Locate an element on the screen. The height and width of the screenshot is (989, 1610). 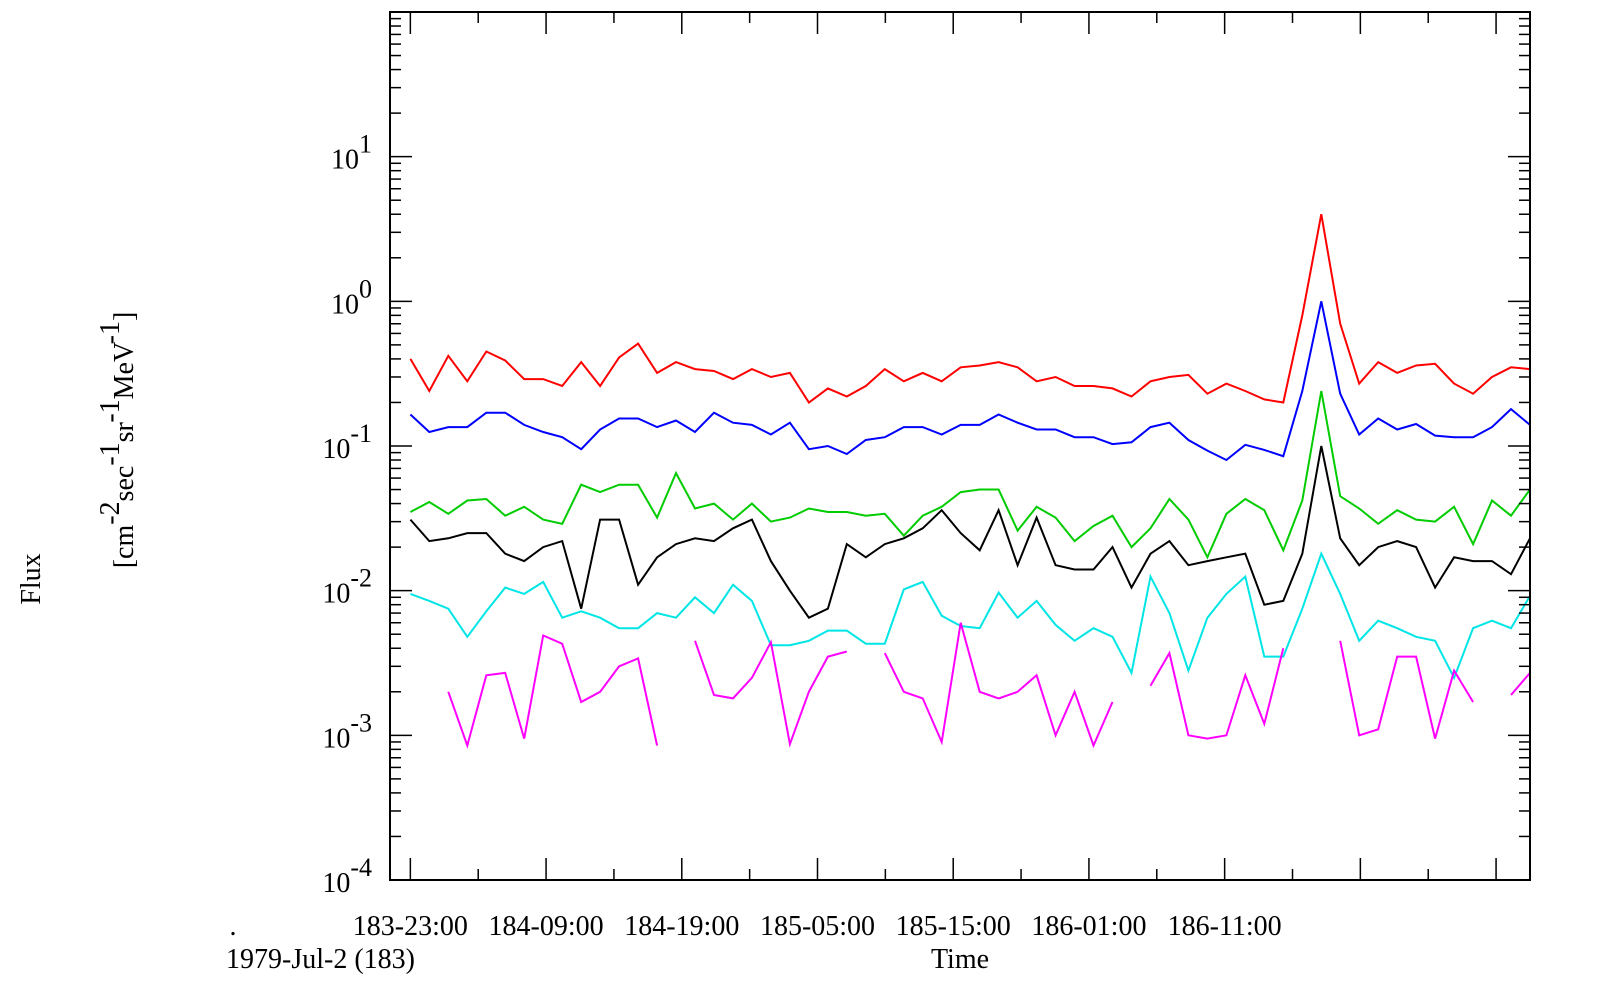
y-tick-label: 10⁻¹ is located at coordinates (347, 442).